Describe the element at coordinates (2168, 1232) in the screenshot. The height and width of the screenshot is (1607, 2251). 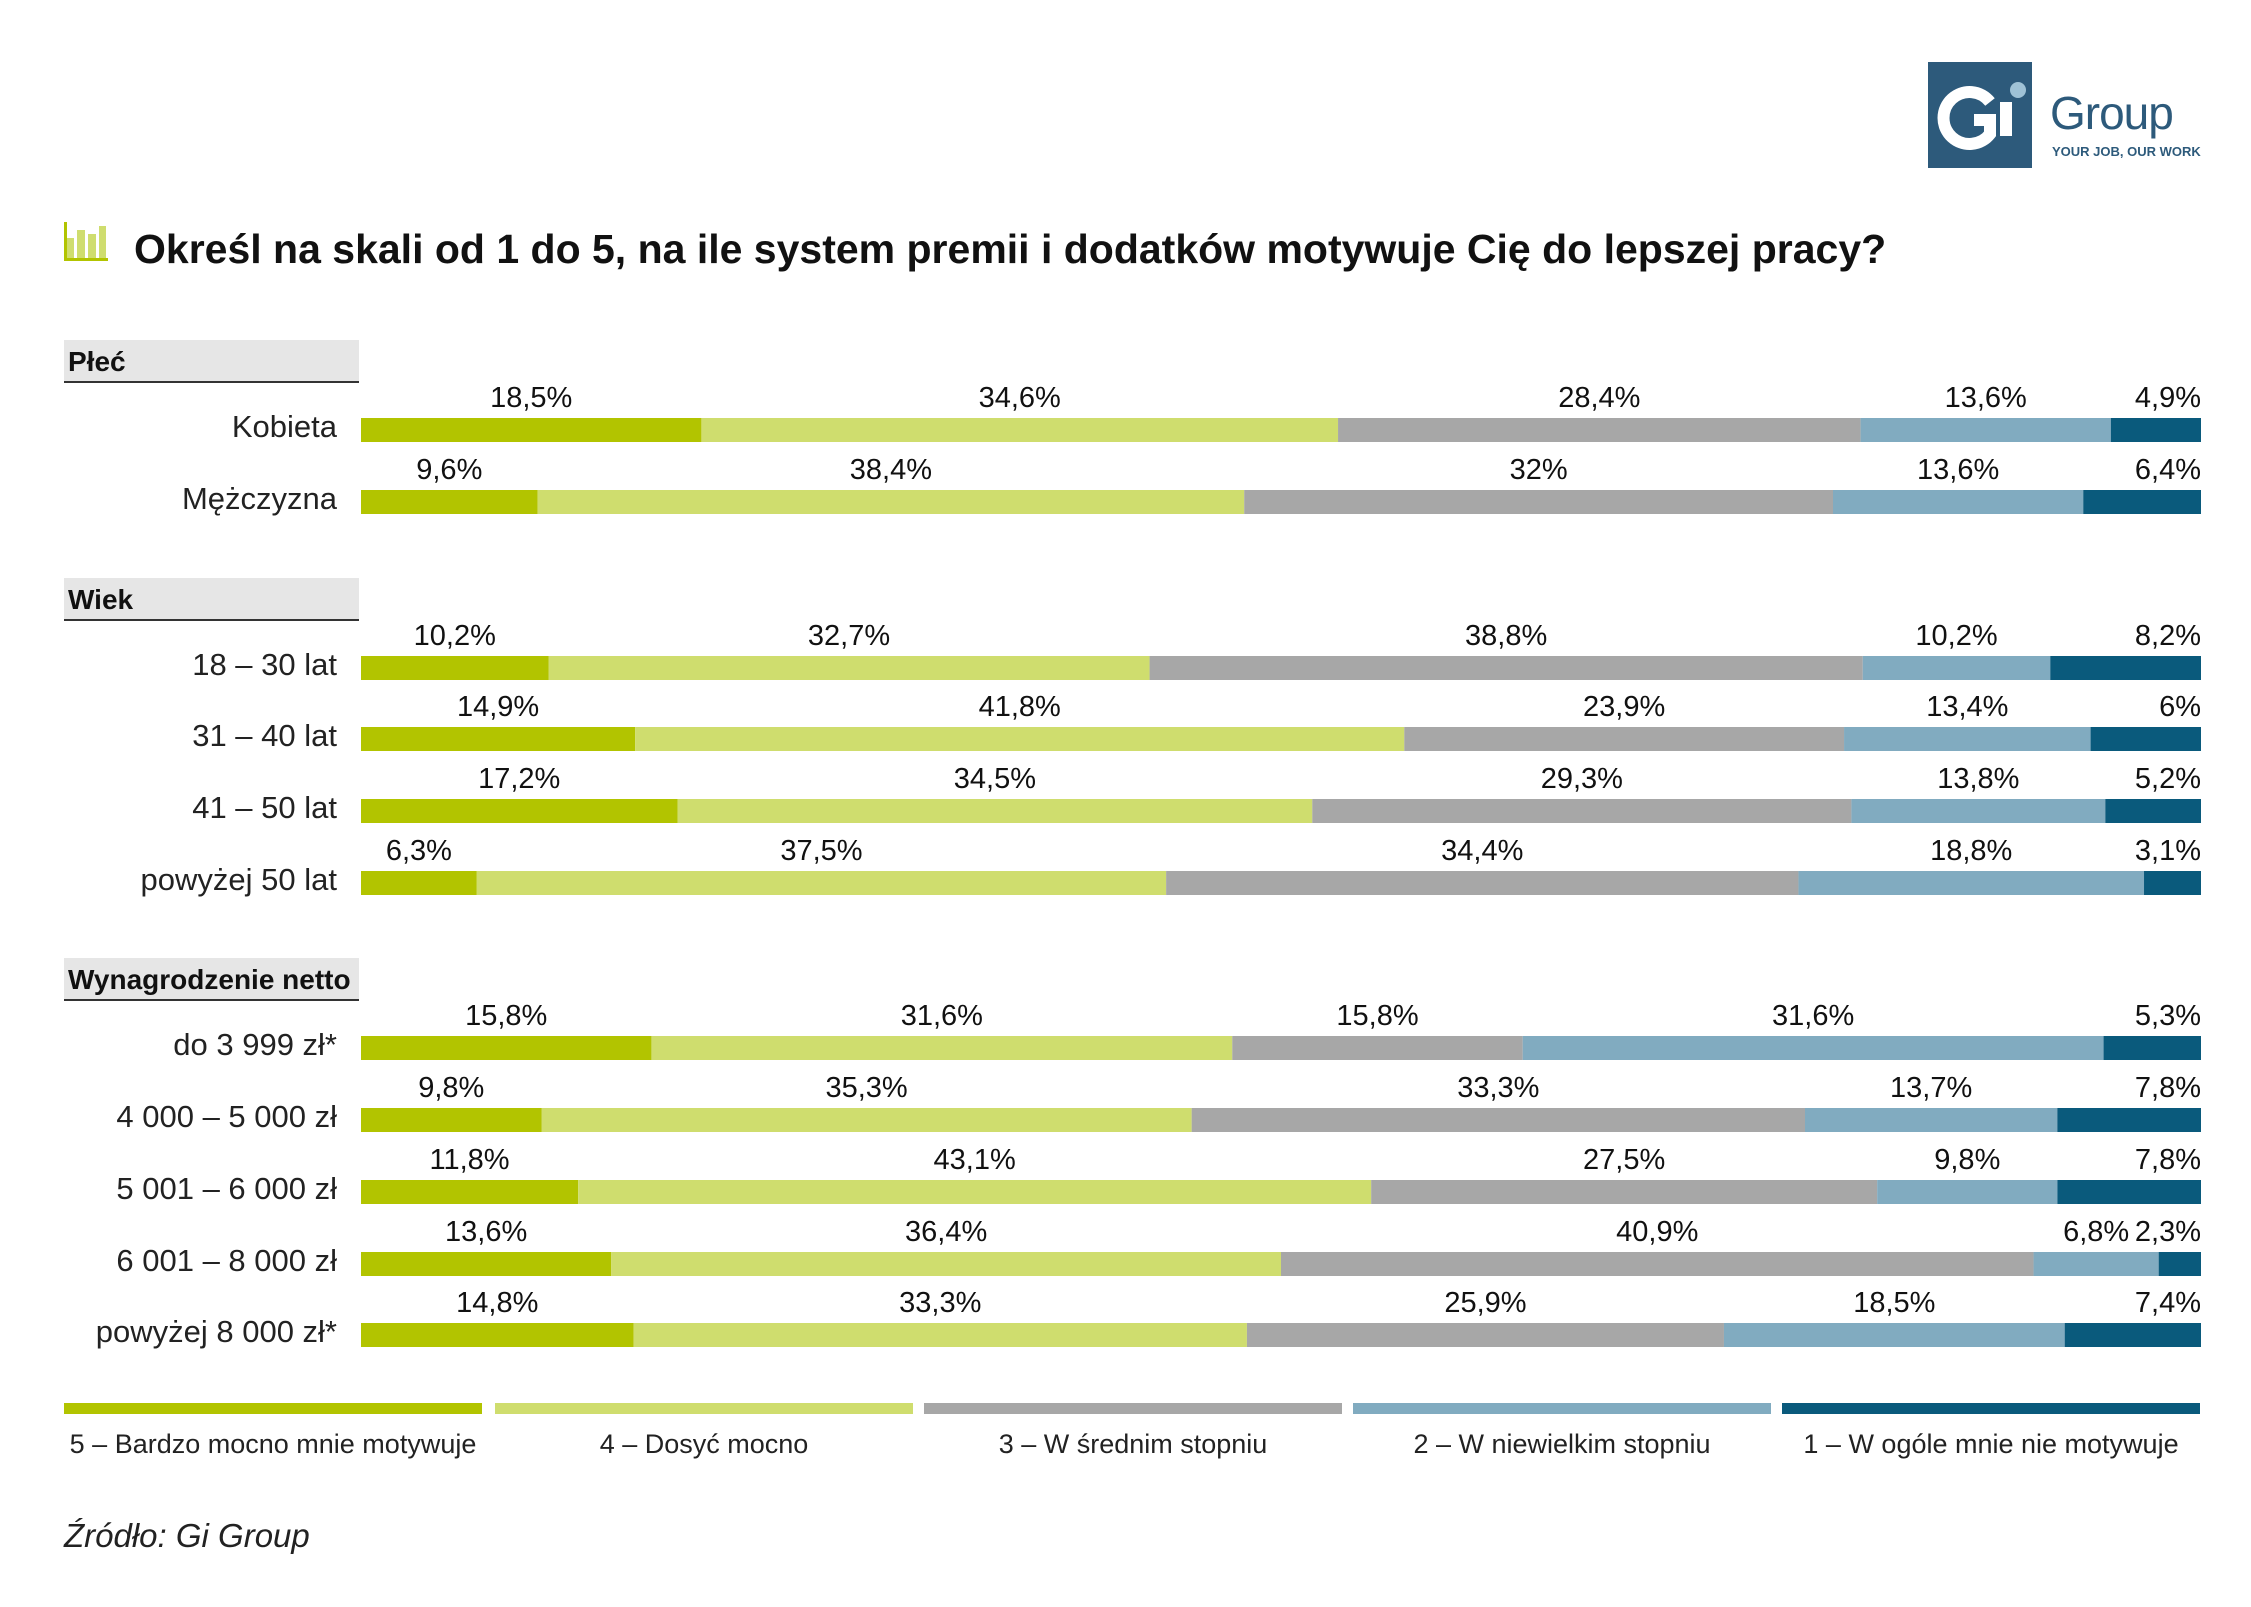
I see `data-label: 2,3%` at that location.